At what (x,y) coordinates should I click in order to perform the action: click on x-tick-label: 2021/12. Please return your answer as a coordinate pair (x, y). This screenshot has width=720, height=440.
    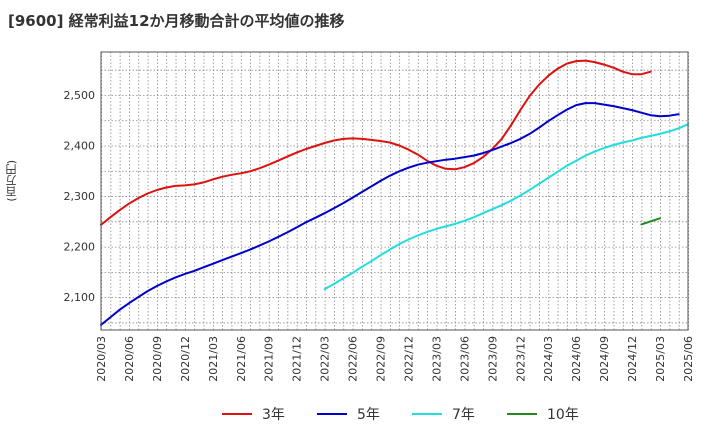
    Looking at the image, I should click on (297, 359).